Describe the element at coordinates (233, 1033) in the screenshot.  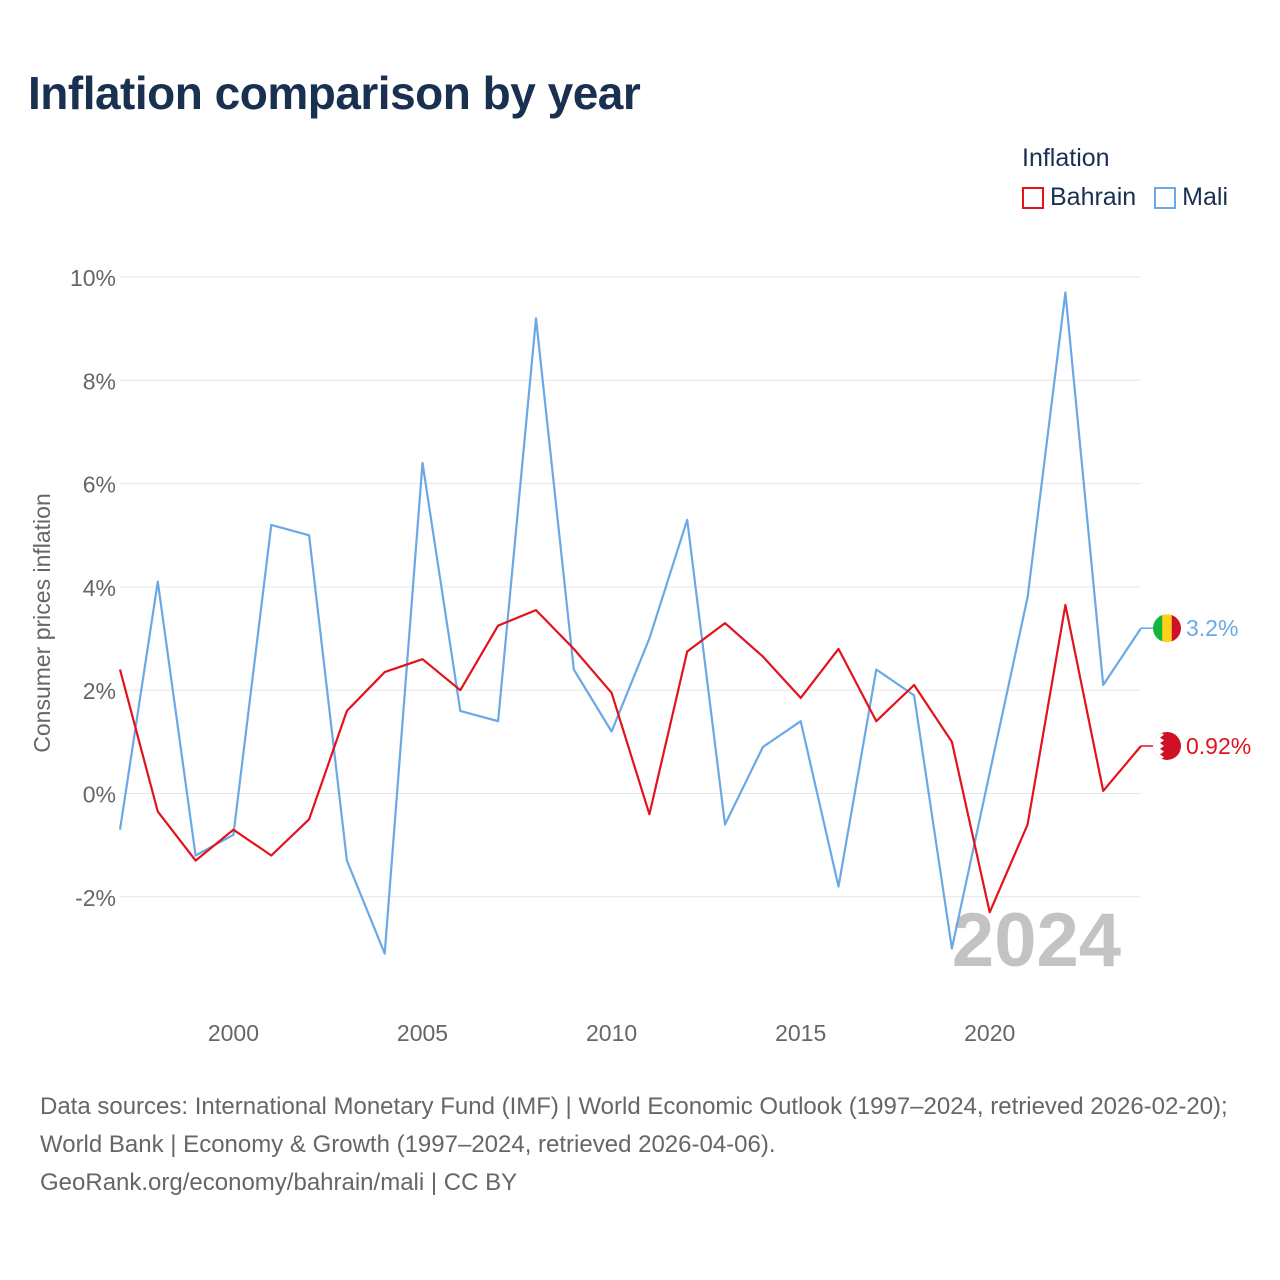
I see `x-tick-label: 2000` at that location.